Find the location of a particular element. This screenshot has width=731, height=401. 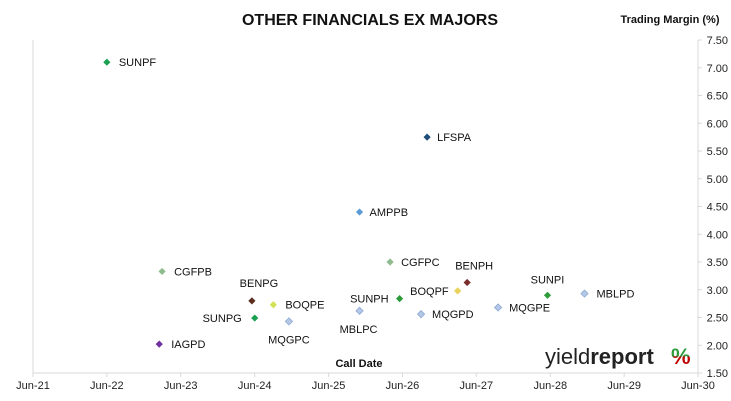

y-tick-label: 3.00 is located at coordinates (717, 291).